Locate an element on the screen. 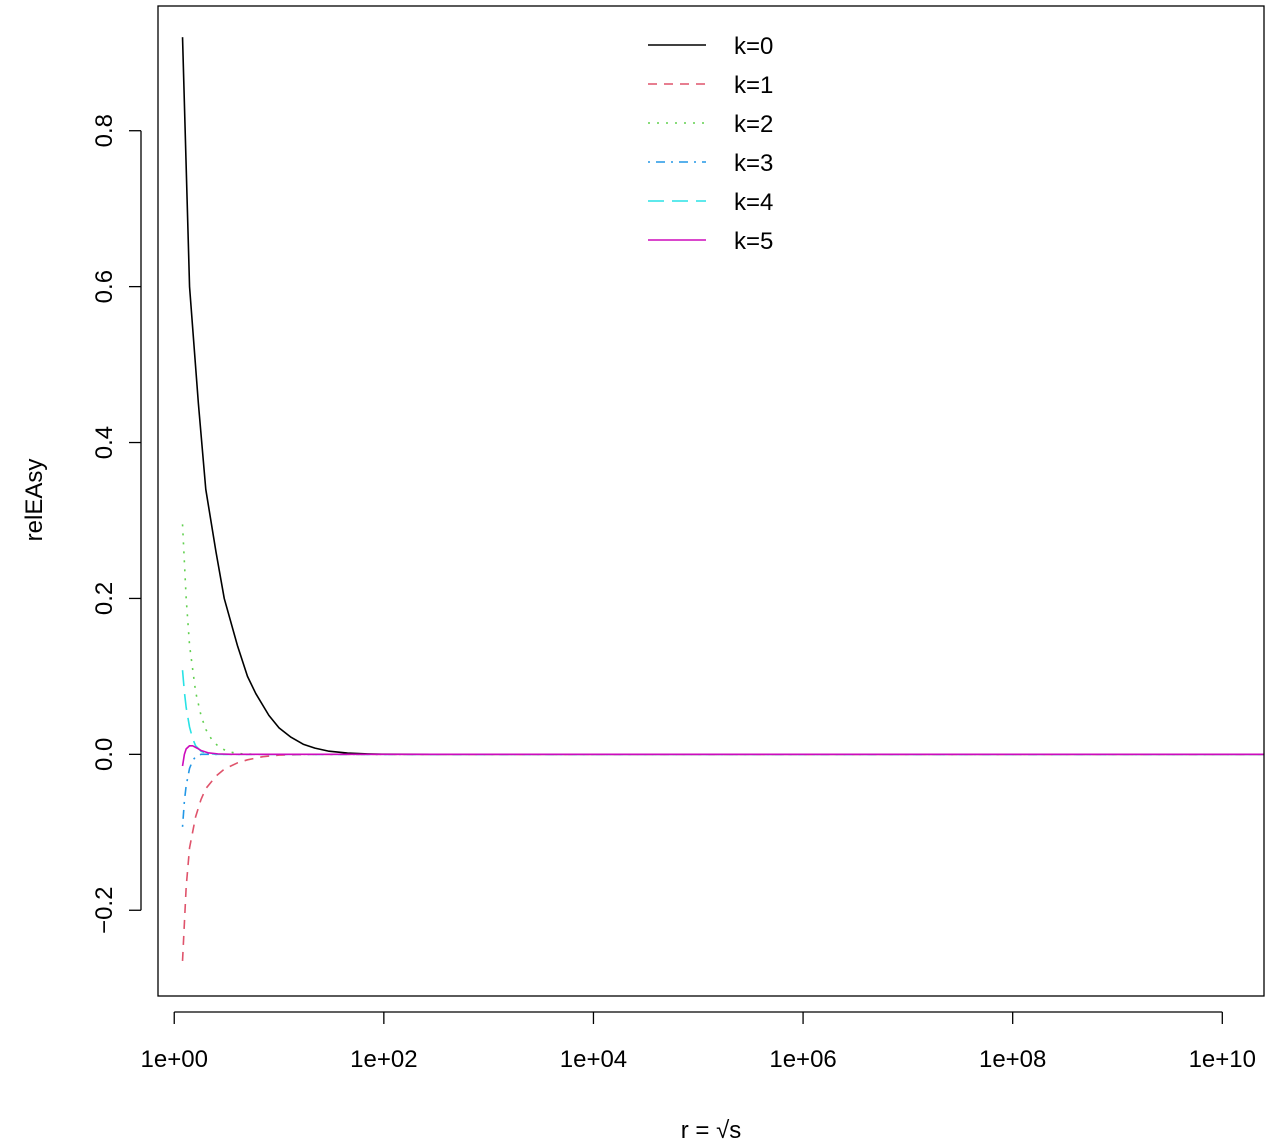 Image resolution: width=1271 pixels, height=1148 pixels. x-tick-label: 1e+00 is located at coordinates (174, 1059).